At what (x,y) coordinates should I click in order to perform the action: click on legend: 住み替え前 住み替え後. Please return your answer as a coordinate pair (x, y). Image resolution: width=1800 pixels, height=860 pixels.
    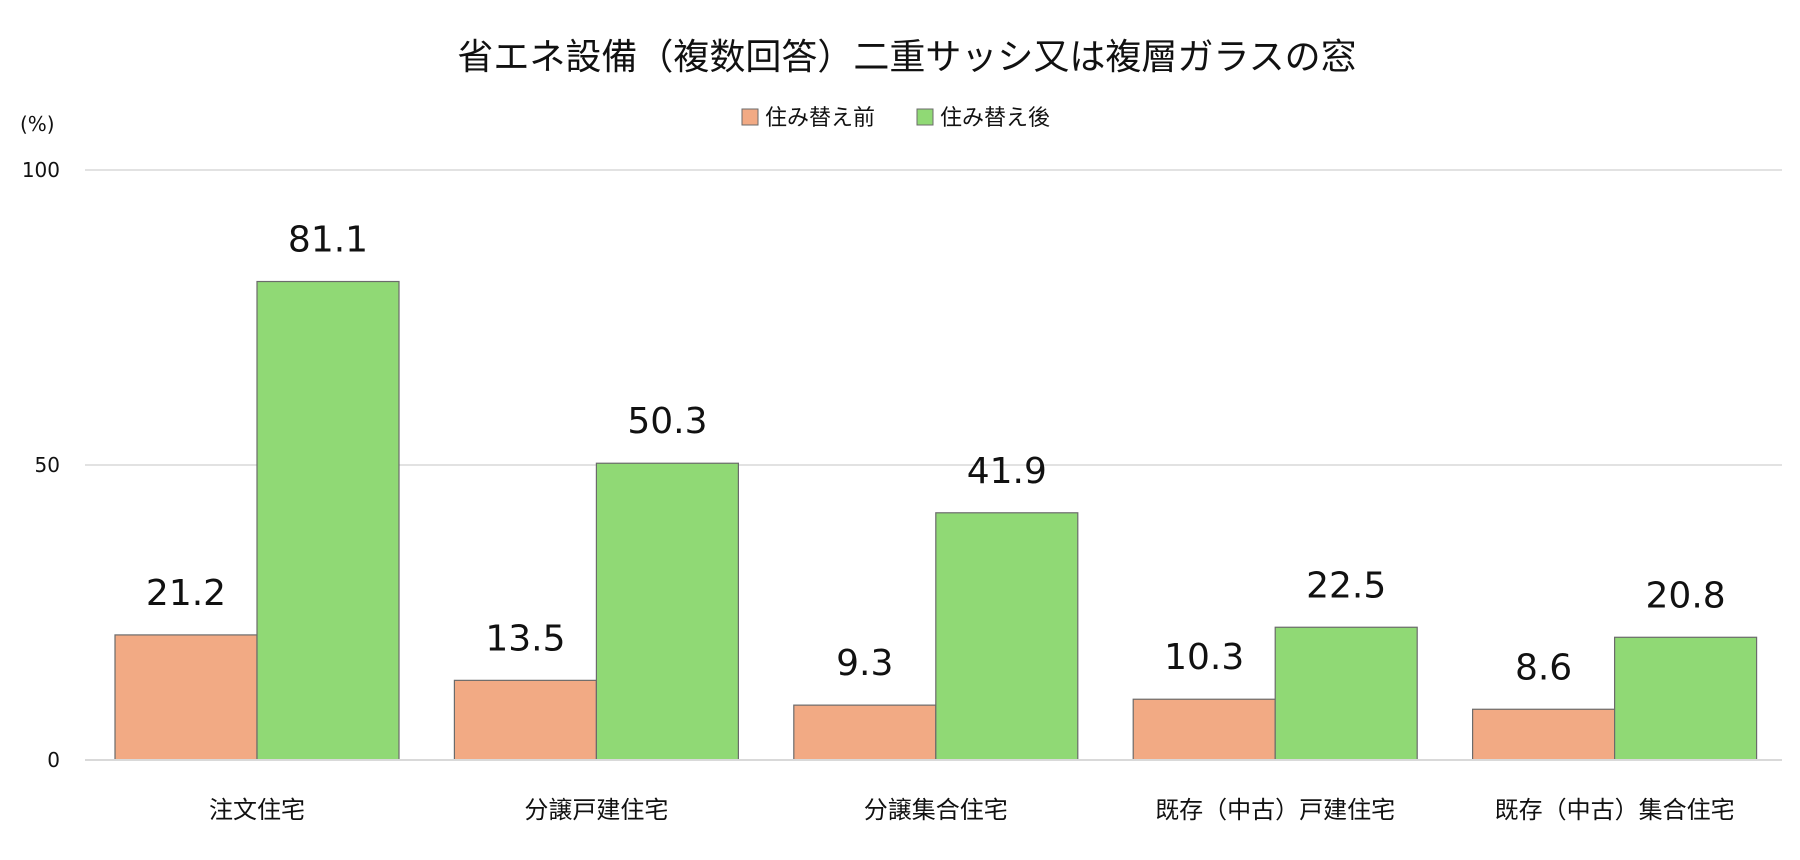
    Looking at the image, I should click on (895, 118).